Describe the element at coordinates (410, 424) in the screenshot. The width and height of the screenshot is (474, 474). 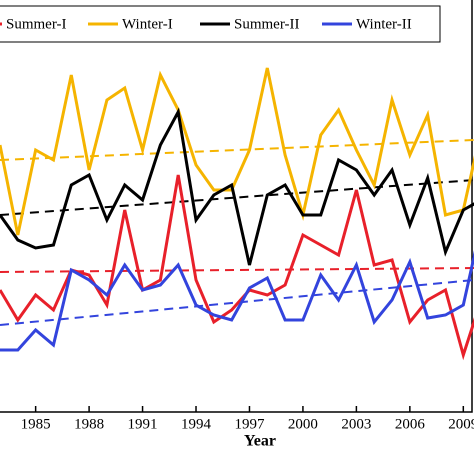
I see `x-tick-label: 2006` at that location.